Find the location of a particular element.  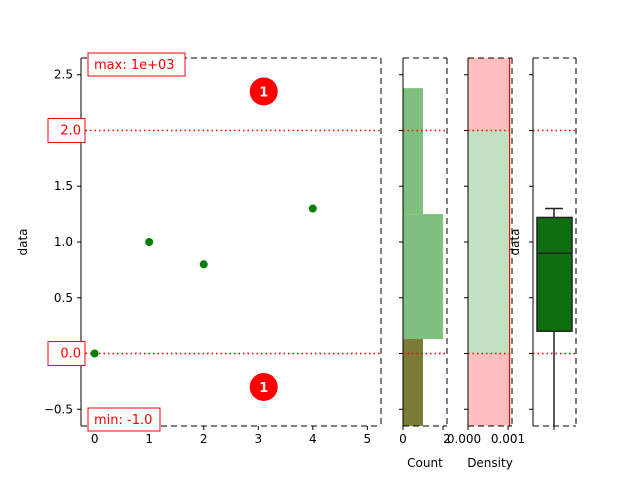

scatter-x-tick-label: 5 is located at coordinates (368, 439).